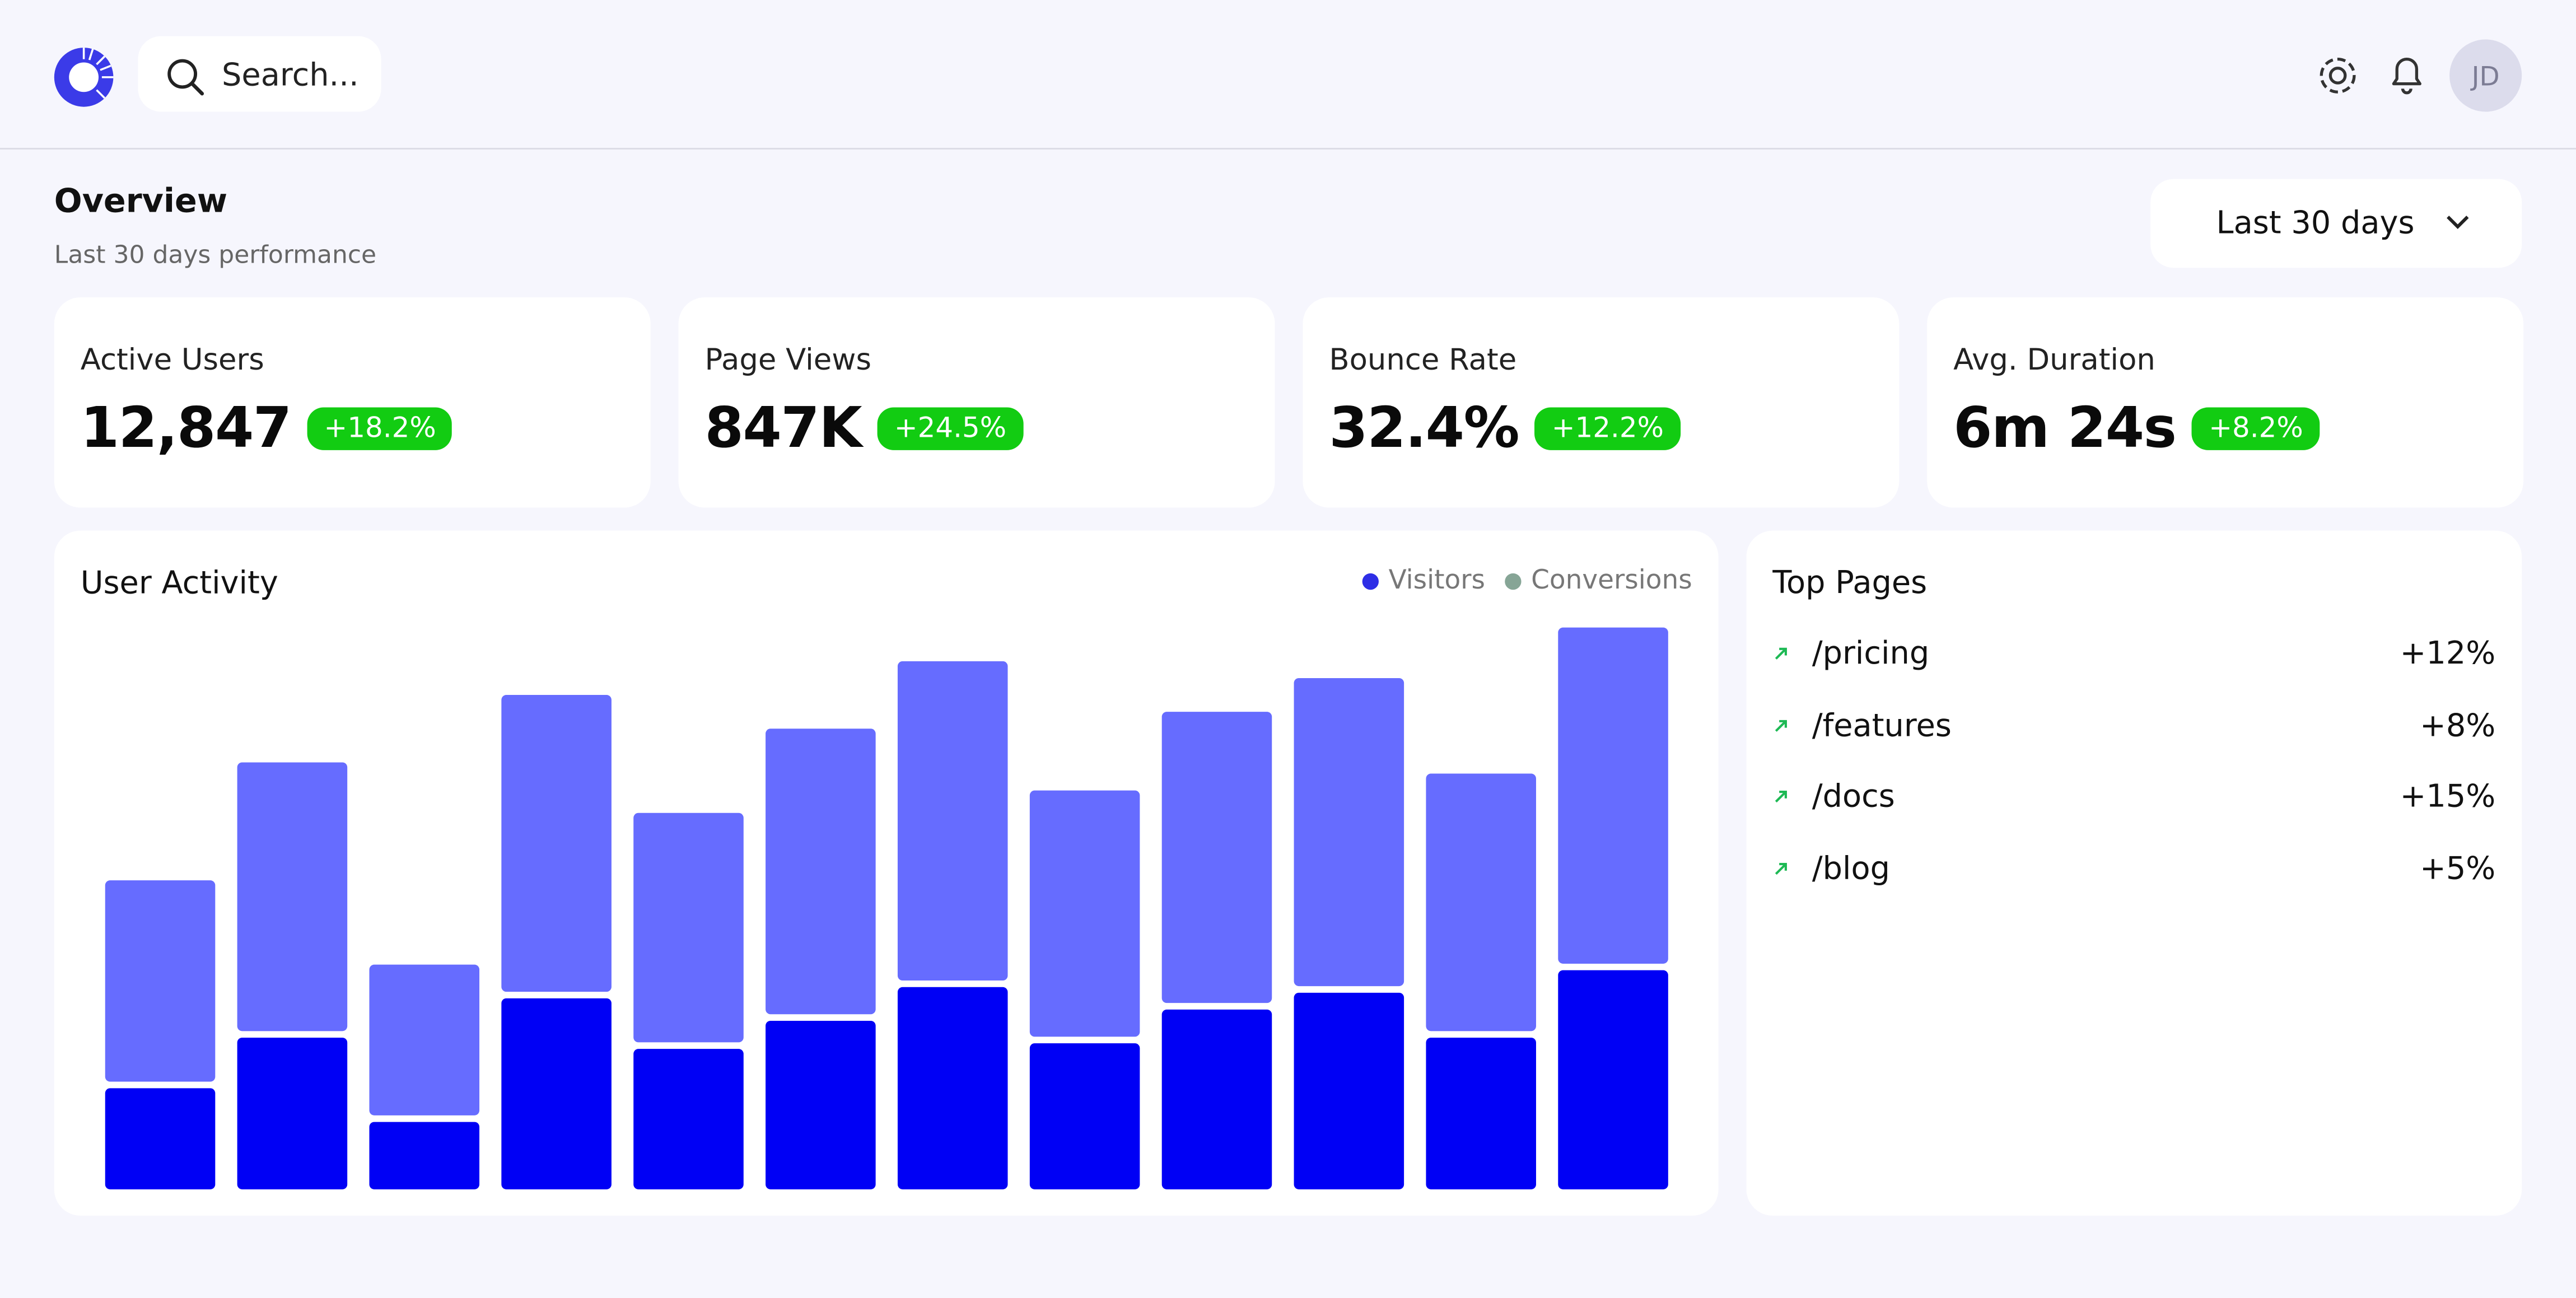 The image size is (2576, 1298). I want to click on overview-subtitle: Last 30 days performance, so click(216, 255).